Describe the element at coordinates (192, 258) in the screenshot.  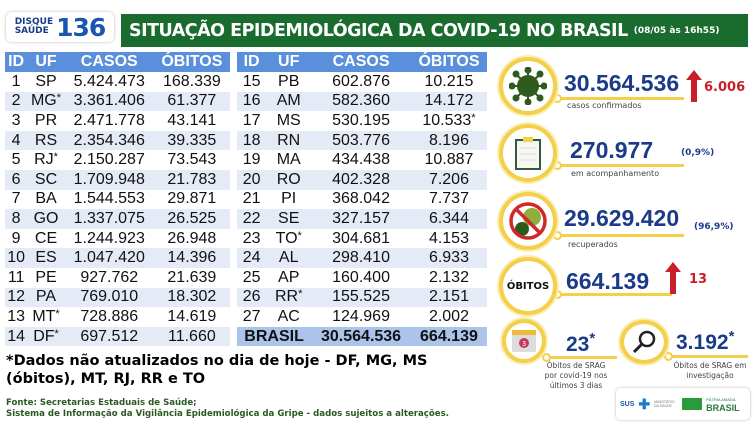
I see `obitos: 14.396` at that location.